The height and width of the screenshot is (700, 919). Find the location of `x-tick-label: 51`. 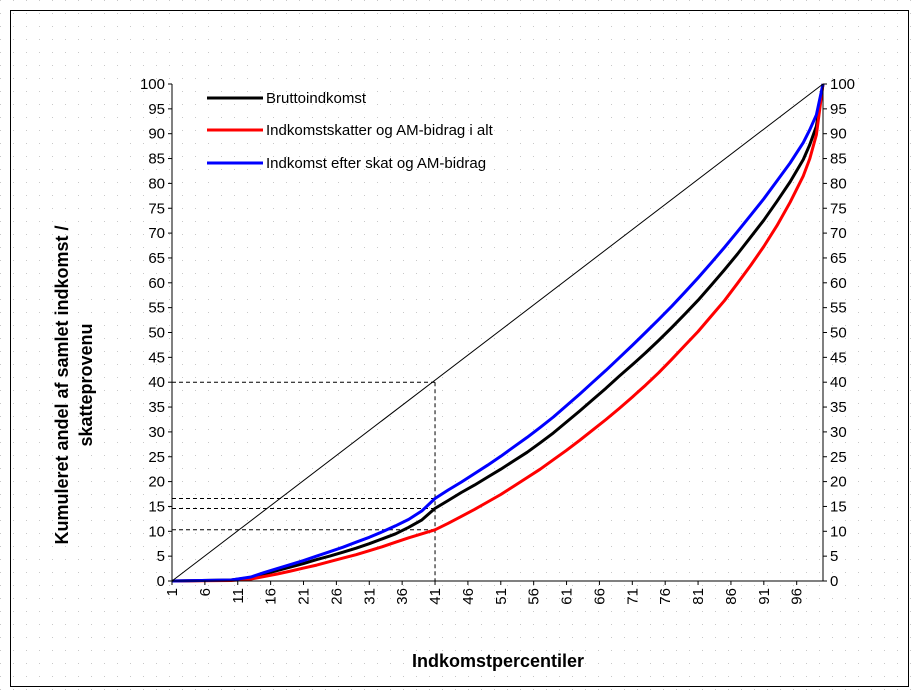

x-tick-label: 51 is located at coordinates (501, 596).